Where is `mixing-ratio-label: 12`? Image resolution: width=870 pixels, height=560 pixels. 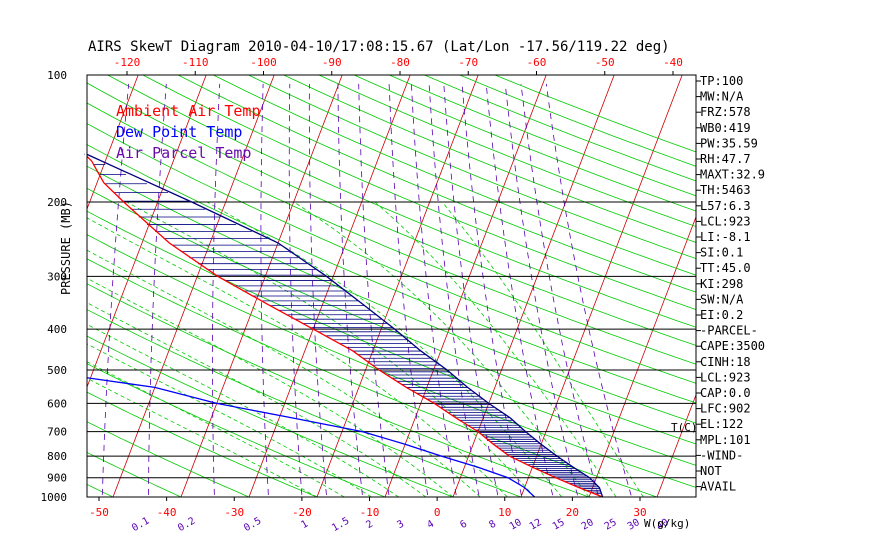 mixing-ratio-label: 12 is located at coordinates (536, 525).